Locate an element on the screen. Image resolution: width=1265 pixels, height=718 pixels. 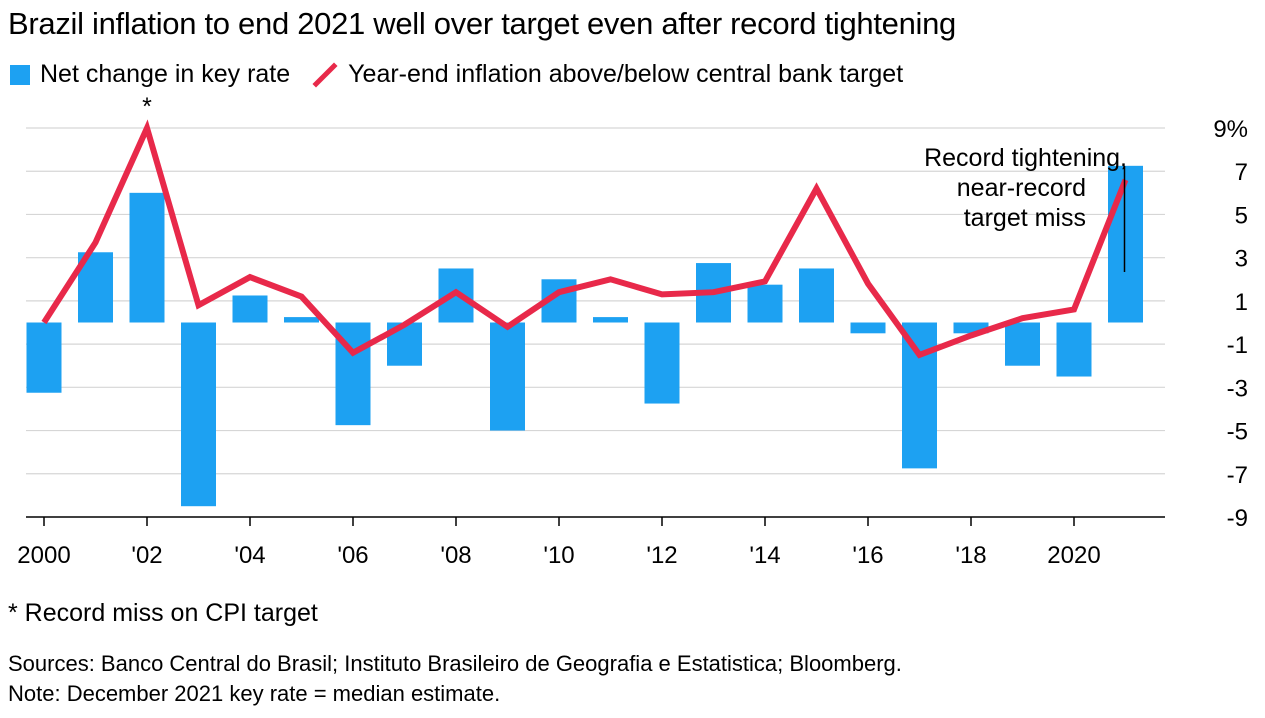
x-tick-label: '12 is located at coordinates (661, 555).